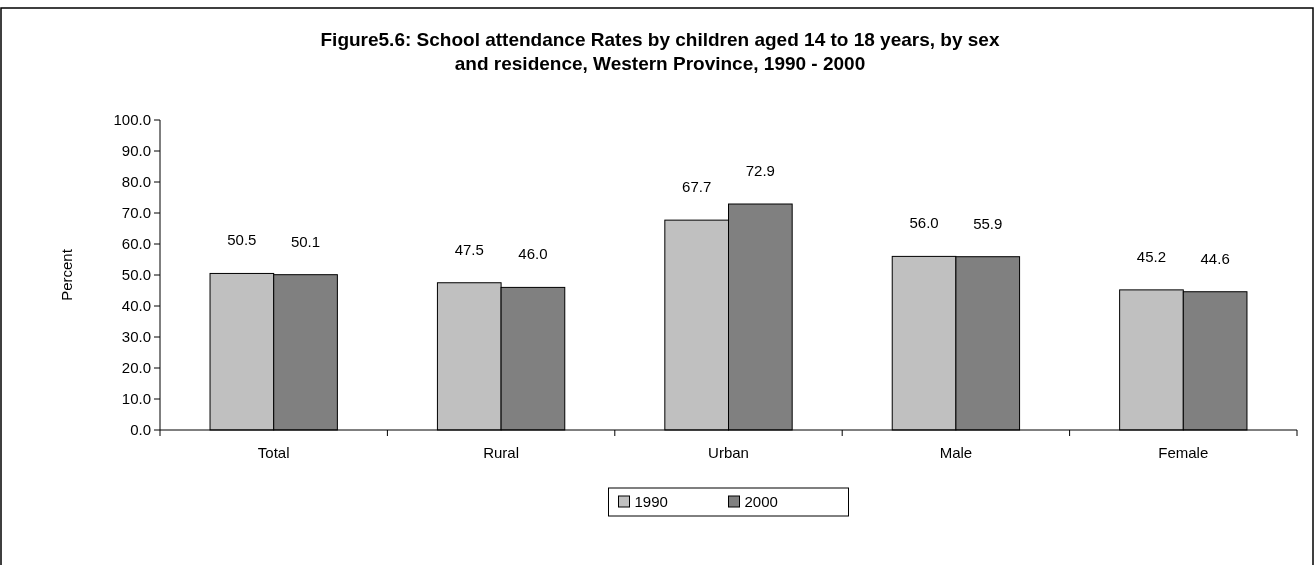  I want to click on y-tick-label: 100.0, so click(132, 119).